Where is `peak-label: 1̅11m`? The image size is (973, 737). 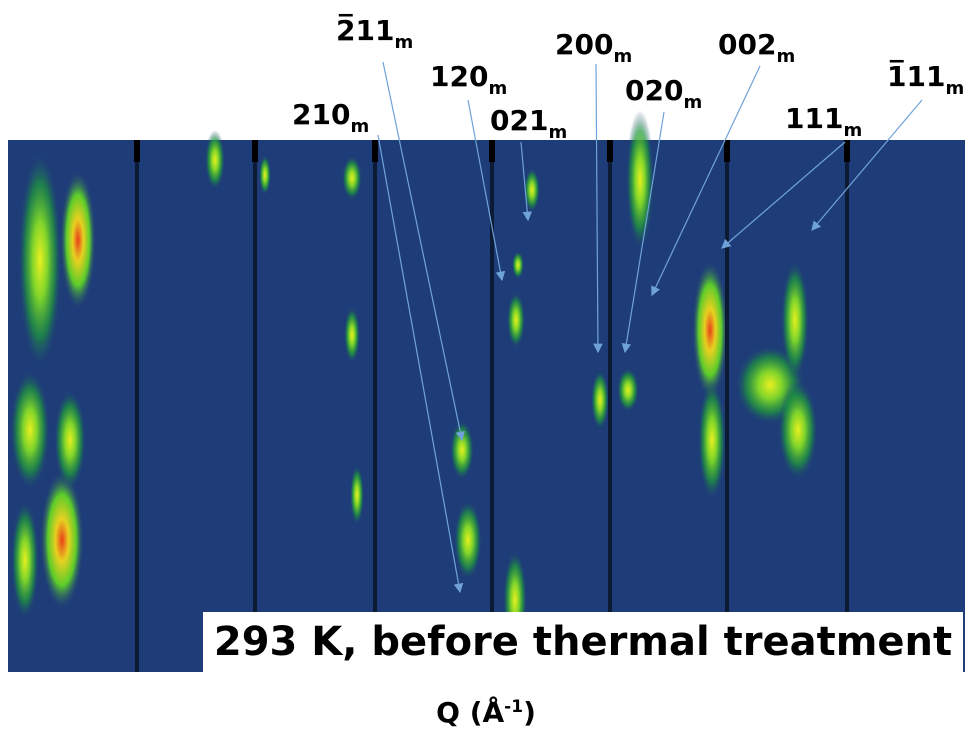 peak-label: 1̅11m is located at coordinates (925, 79).